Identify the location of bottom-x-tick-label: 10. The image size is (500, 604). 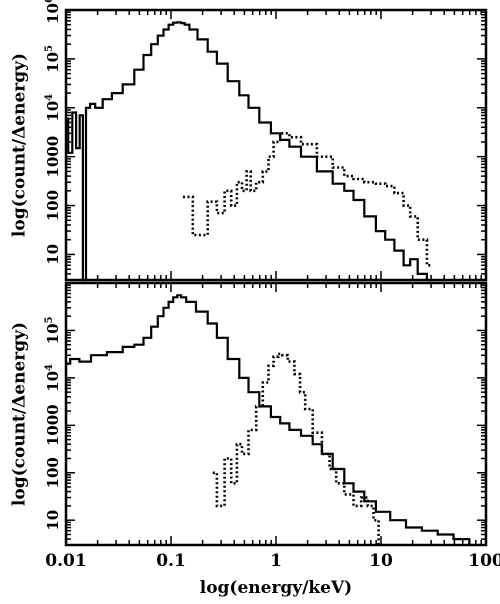
(381, 561).